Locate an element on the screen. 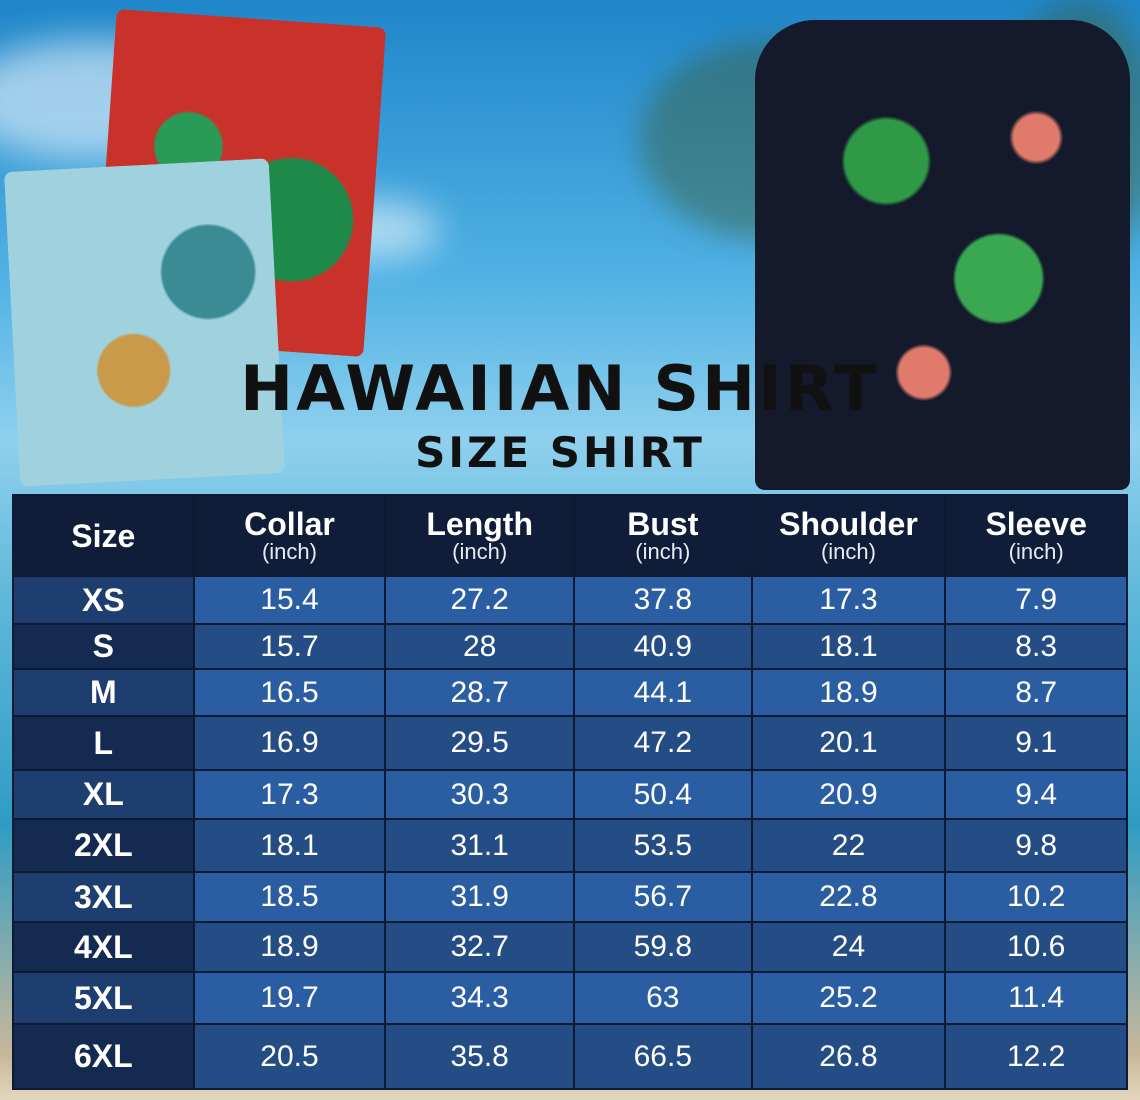  column-header-sleeve: Sleeve (inch) is located at coordinates (1036, 535).